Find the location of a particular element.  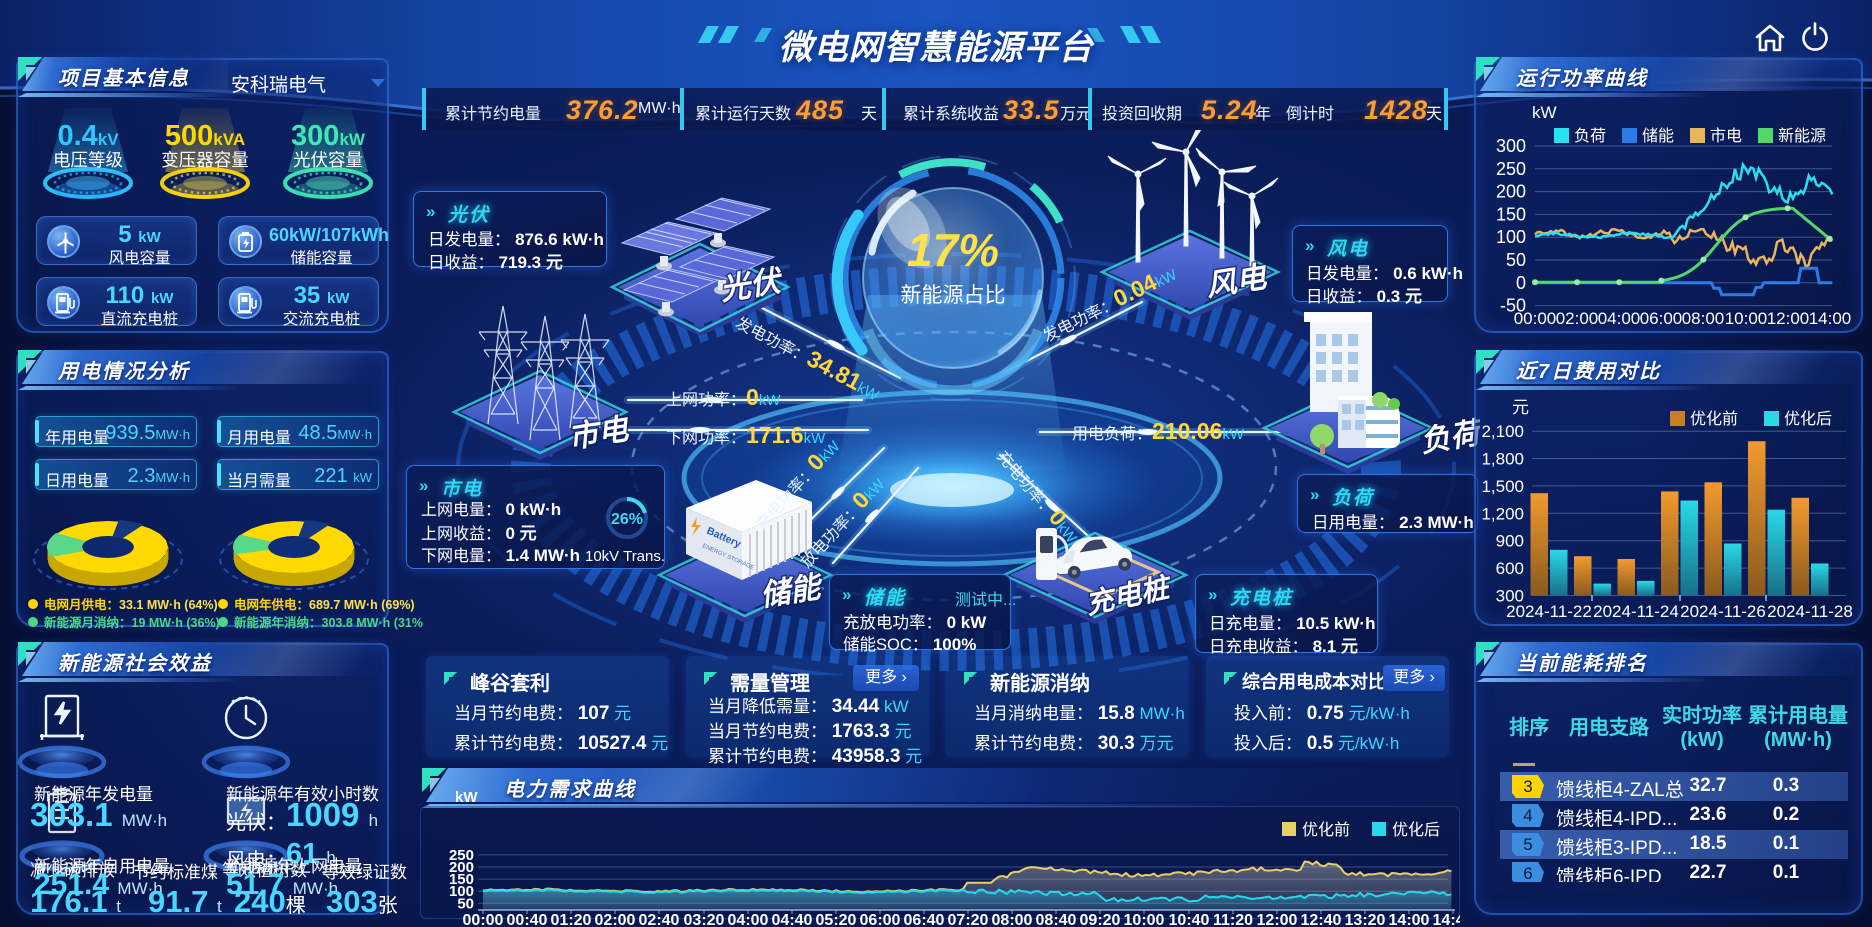

svg-text: 13:20 is located at coordinates (1365, 919).